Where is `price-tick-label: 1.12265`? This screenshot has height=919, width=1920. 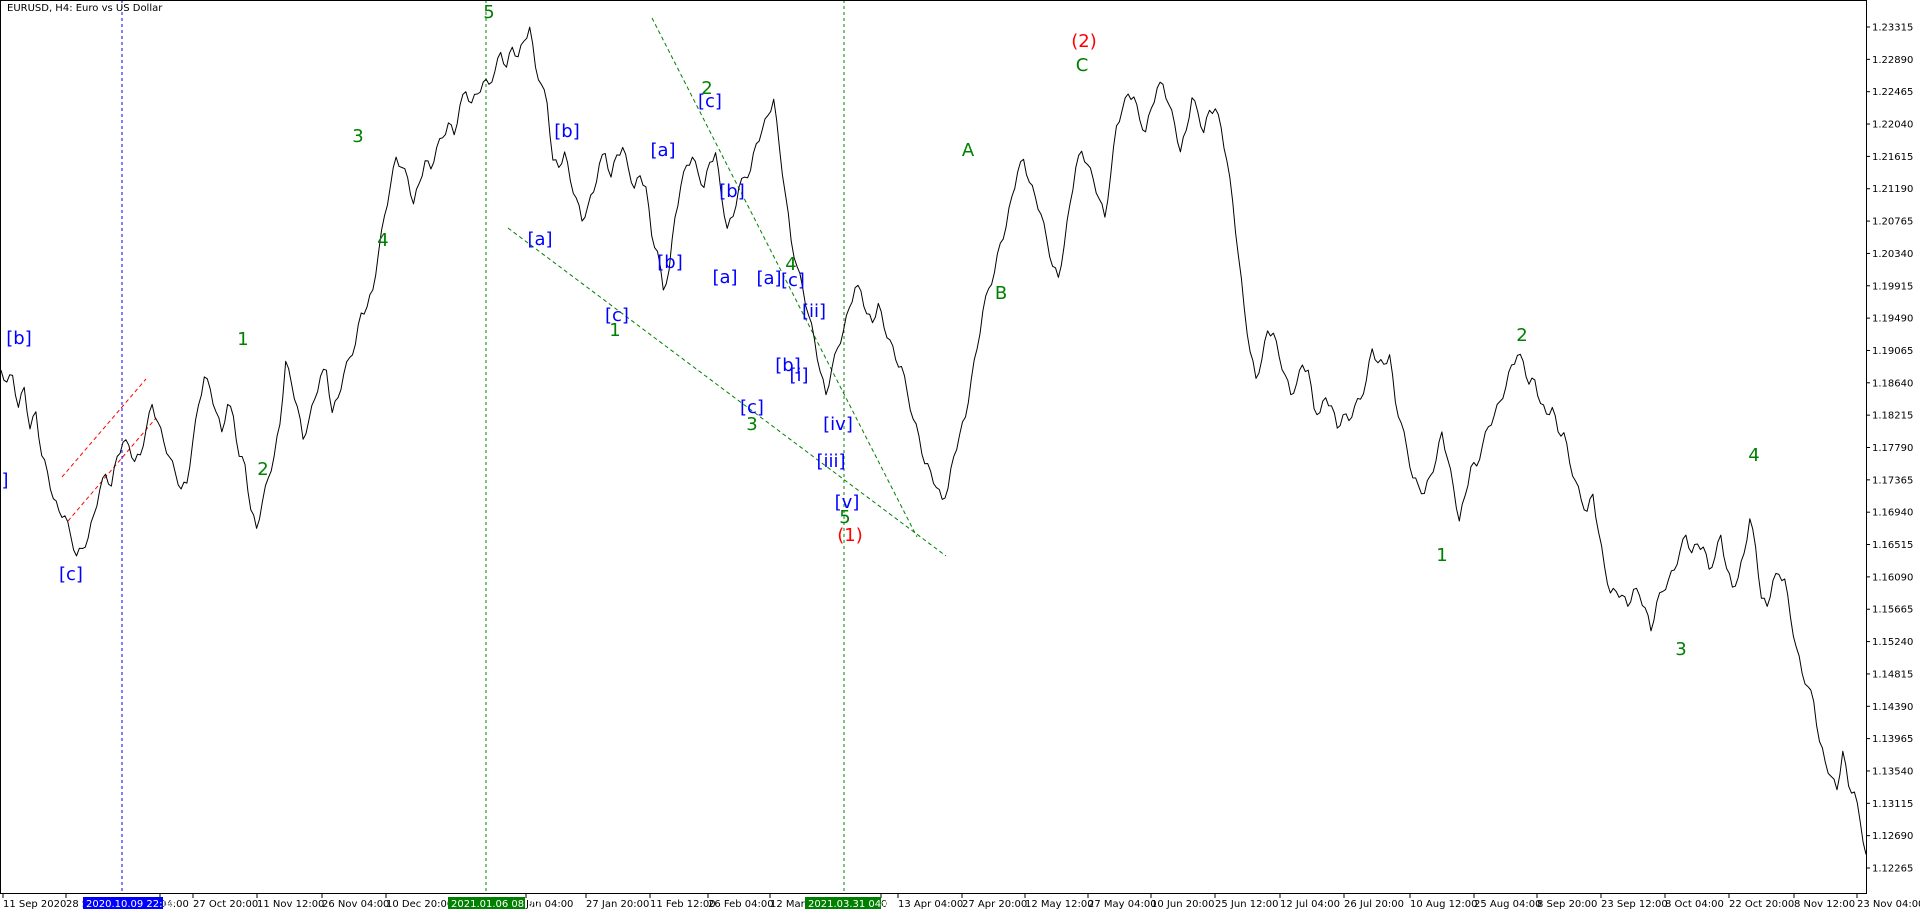
price-tick-label: 1.12265 is located at coordinates (1892, 869).